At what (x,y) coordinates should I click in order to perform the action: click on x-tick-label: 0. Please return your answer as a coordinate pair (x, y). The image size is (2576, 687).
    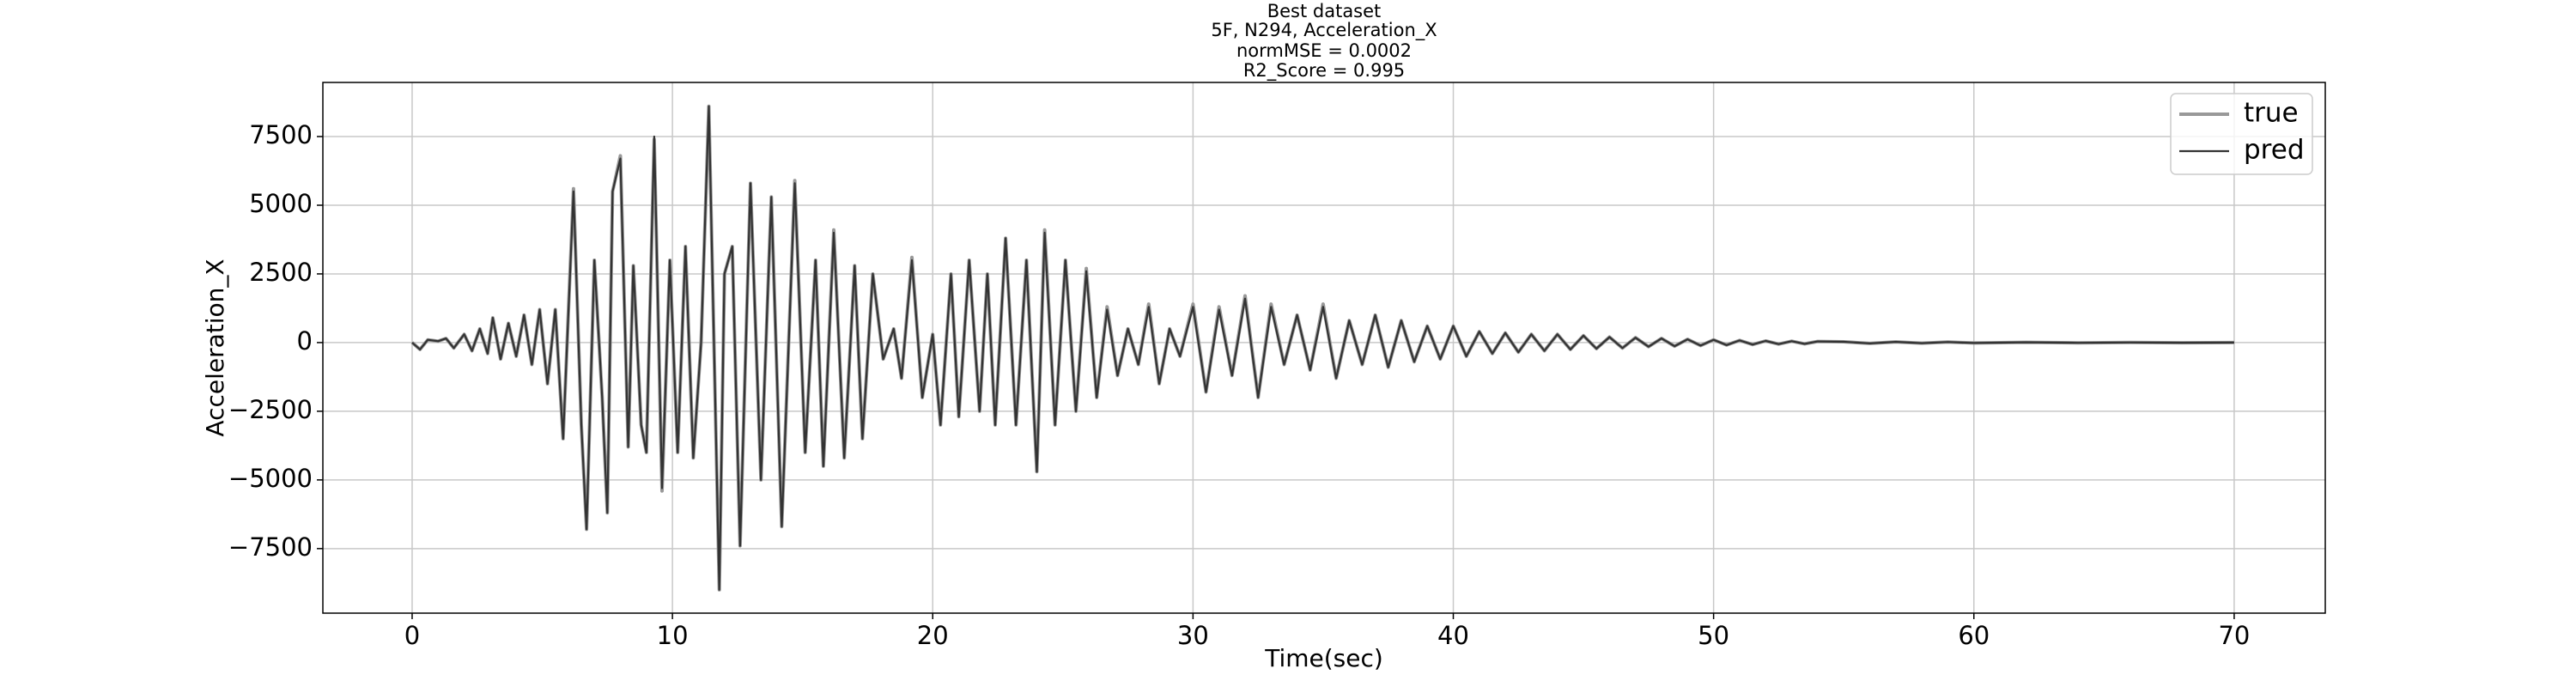
    Looking at the image, I should click on (412, 635).